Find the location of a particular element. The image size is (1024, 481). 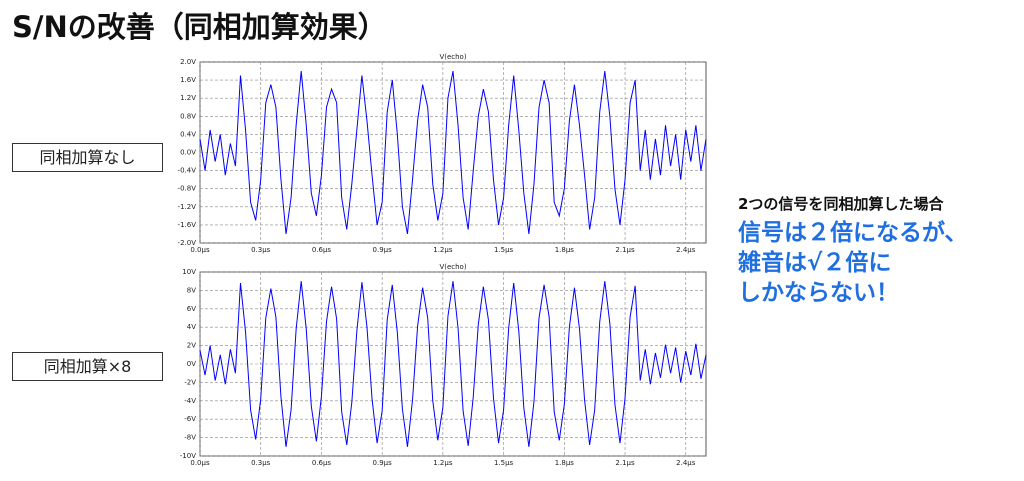

note-line: 信号は２倍になるが、 is located at coordinates (853, 233).